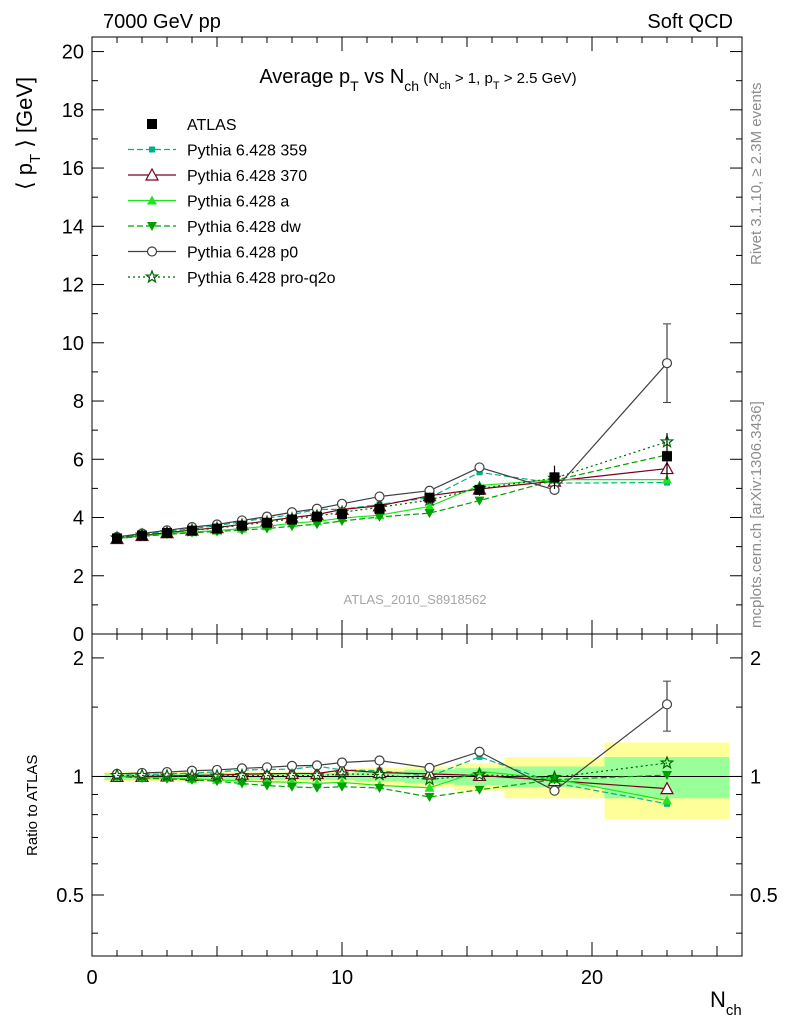 This screenshot has height=1029, width=786. What do you see at coordinates (429, 506) in the screenshot?
I see `data-point-pa` at bounding box center [429, 506].